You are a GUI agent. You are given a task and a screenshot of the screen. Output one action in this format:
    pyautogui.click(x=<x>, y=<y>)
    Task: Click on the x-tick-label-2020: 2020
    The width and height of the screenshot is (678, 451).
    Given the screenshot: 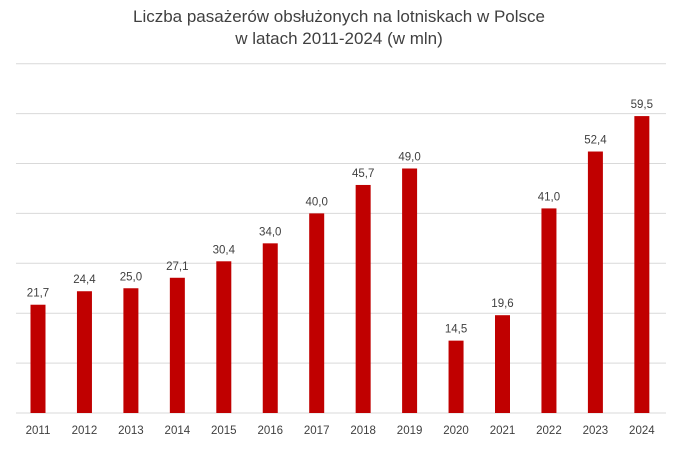 What is the action you would take?
    pyautogui.click(x=456, y=431)
    